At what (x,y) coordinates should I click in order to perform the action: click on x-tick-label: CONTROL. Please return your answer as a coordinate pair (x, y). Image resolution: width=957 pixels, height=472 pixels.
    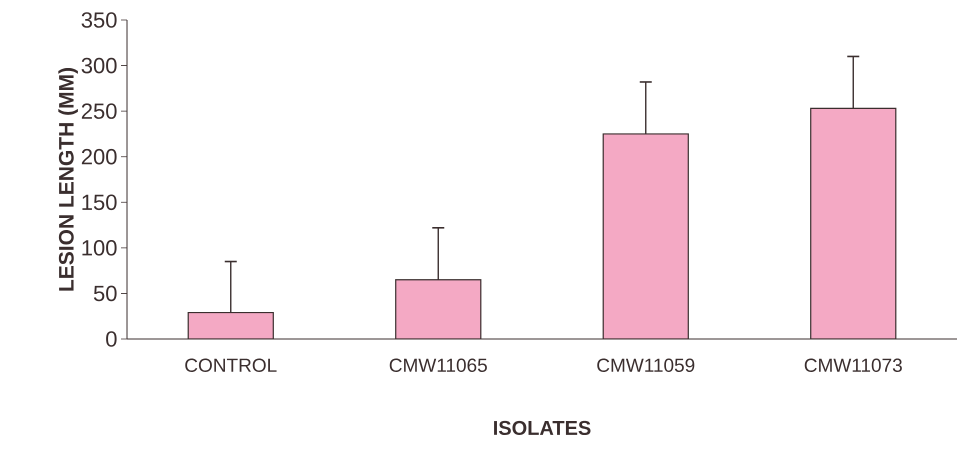
    Looking at the image, I should click on (231, 365).